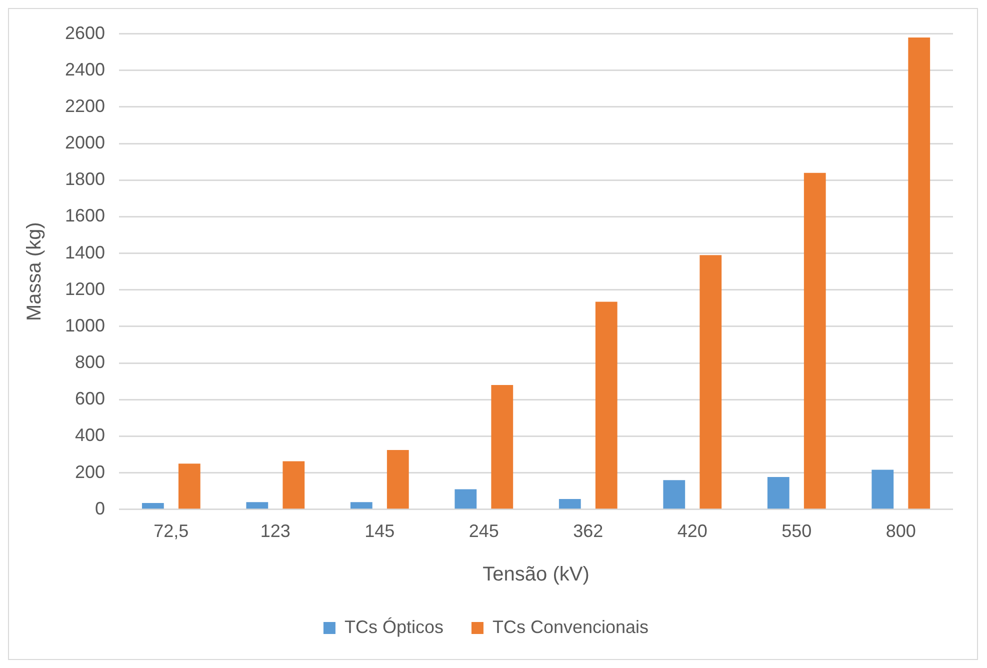  I want to click on y-tick-label: 1000, so click(85, 325).